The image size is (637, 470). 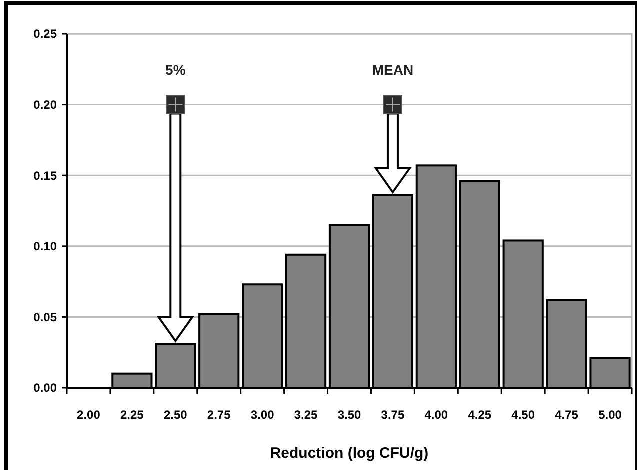 What do you see at coordinates (524, 415) in the screenshot?
I see `x-tick-label: 4.50` at bounding box center [524, 415].